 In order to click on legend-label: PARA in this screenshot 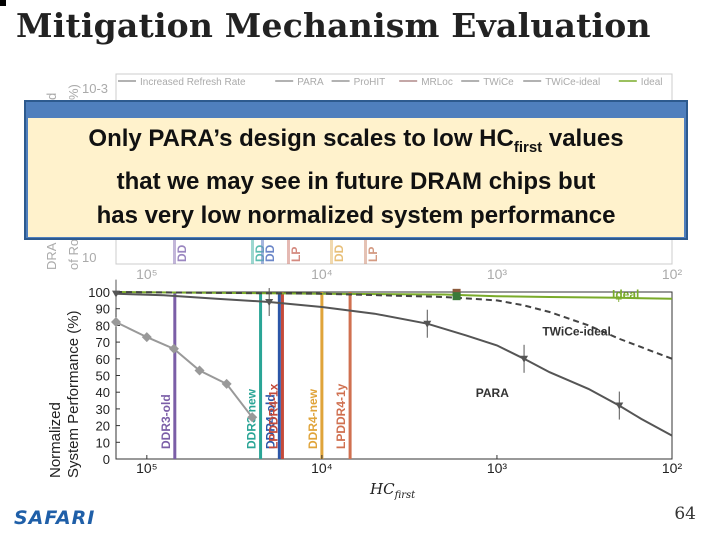, I will do `click(310, 82)`.